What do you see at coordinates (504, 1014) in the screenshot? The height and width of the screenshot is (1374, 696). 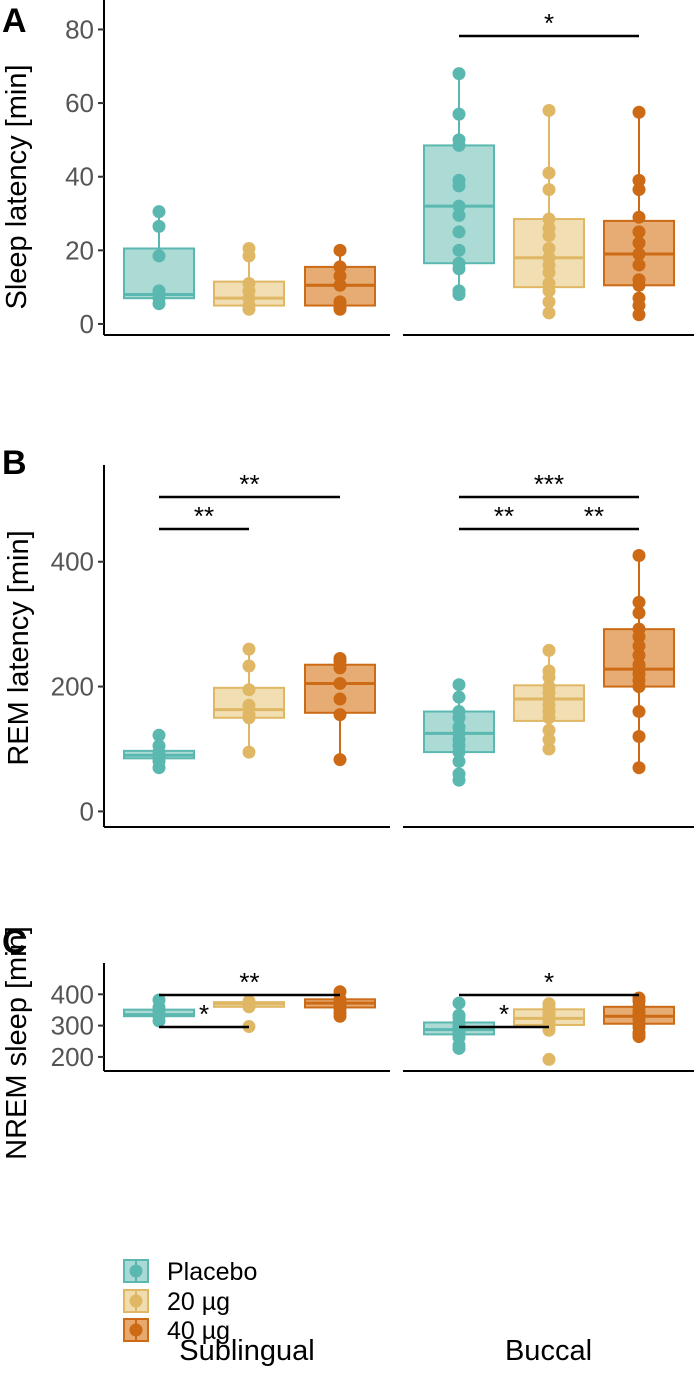 I see `significance-bracket: *` at bounding box center [504, 1014].